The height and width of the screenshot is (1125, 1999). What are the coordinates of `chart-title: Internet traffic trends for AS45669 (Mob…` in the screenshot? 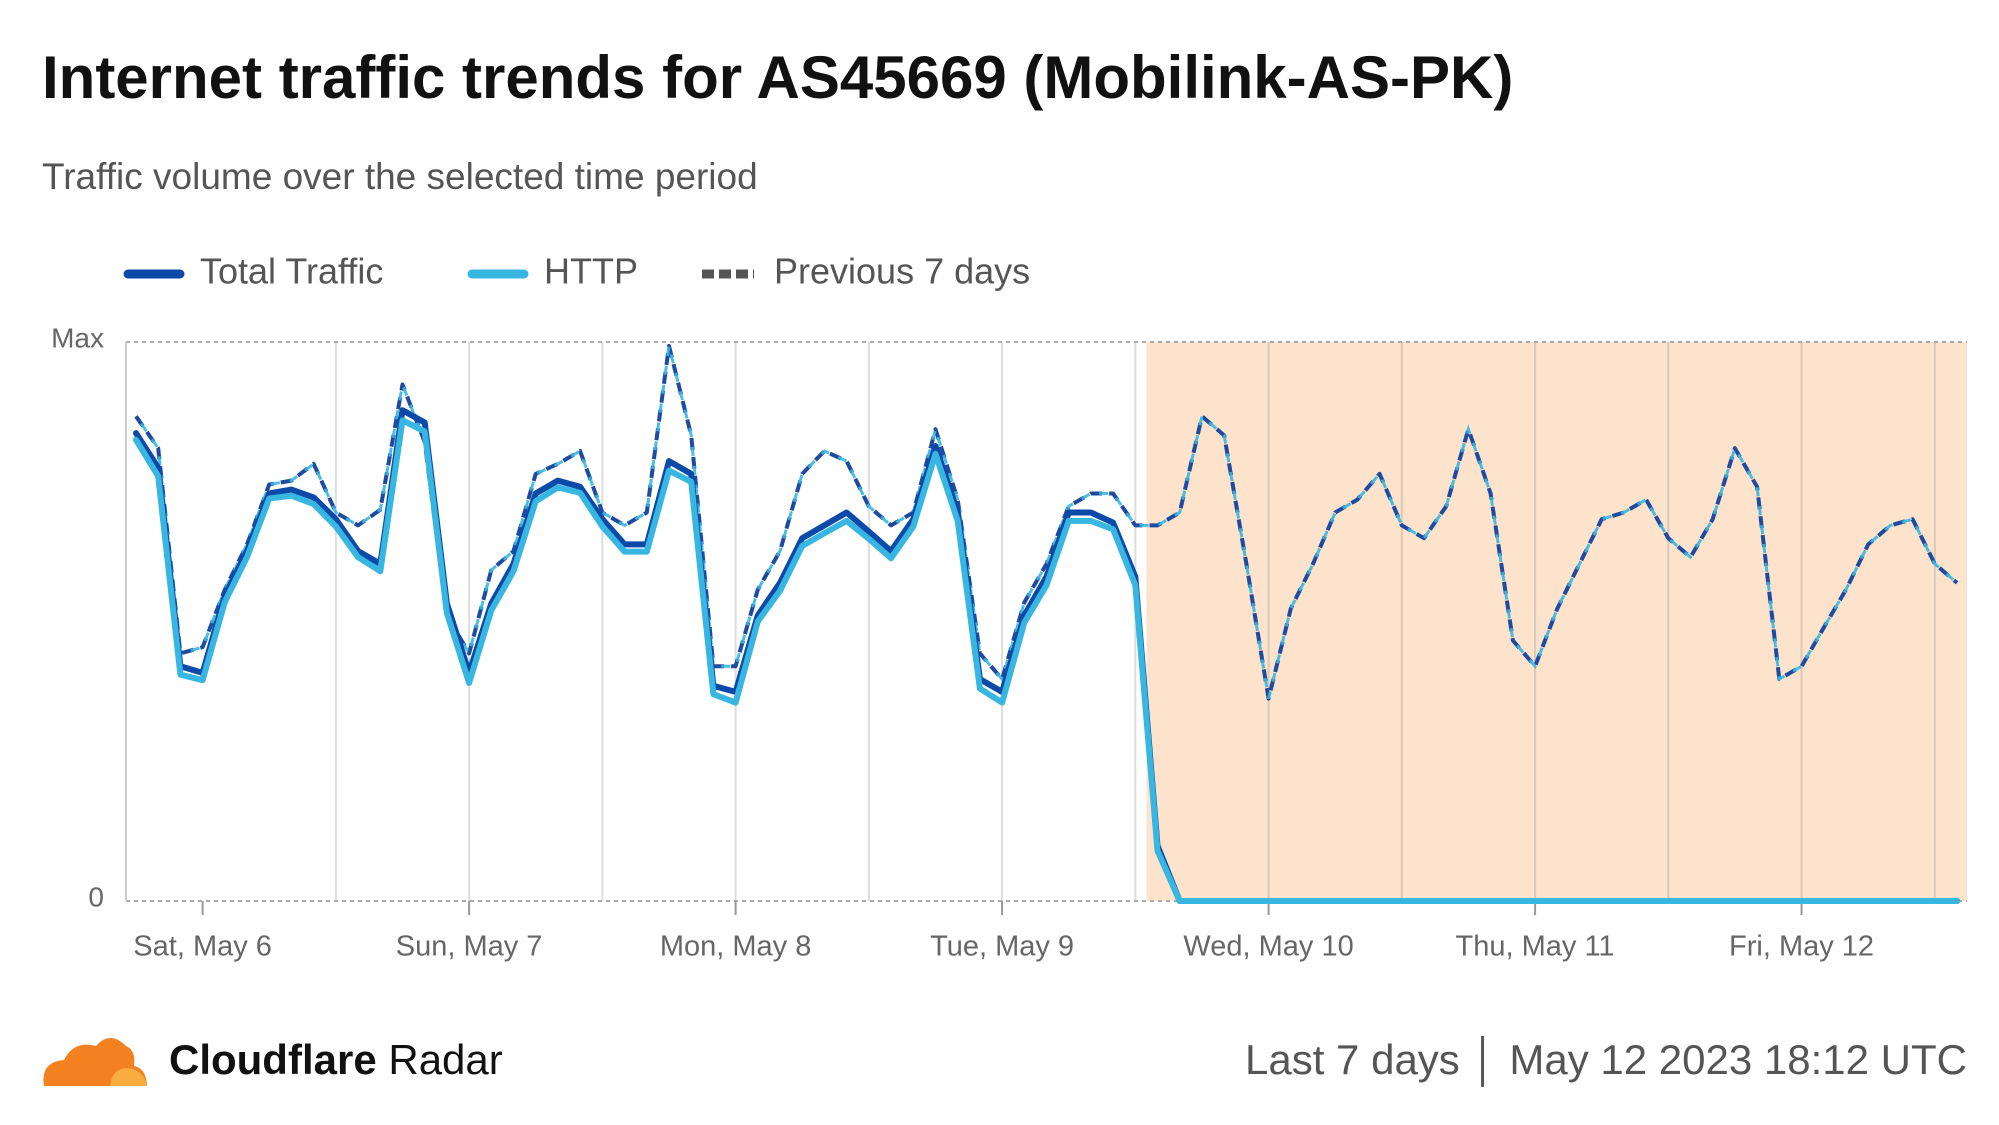 It's located at (777, 77).